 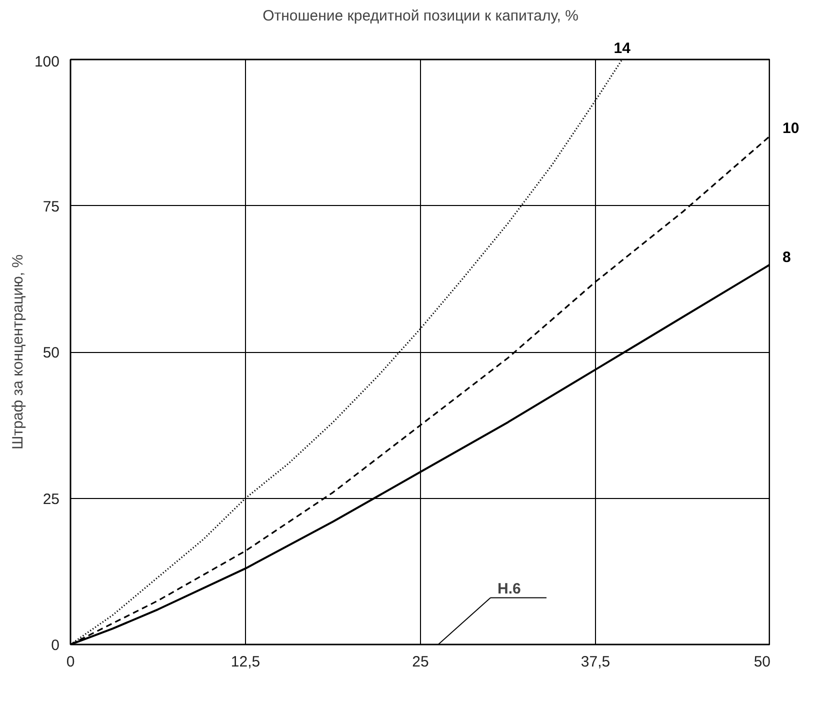 What do you see at coordinates (420, 16) in the screenshot?
I see `chart-title: Отношение кредитной позиции к капиталу, %` at bounding box center [420, 16].